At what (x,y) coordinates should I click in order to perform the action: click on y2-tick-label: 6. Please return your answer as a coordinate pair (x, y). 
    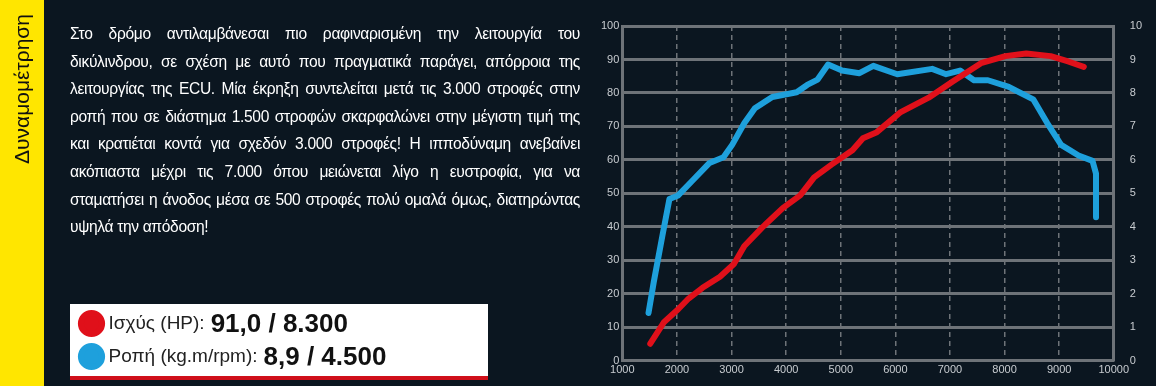
    Looking at the image, I should click on (1132, 158).